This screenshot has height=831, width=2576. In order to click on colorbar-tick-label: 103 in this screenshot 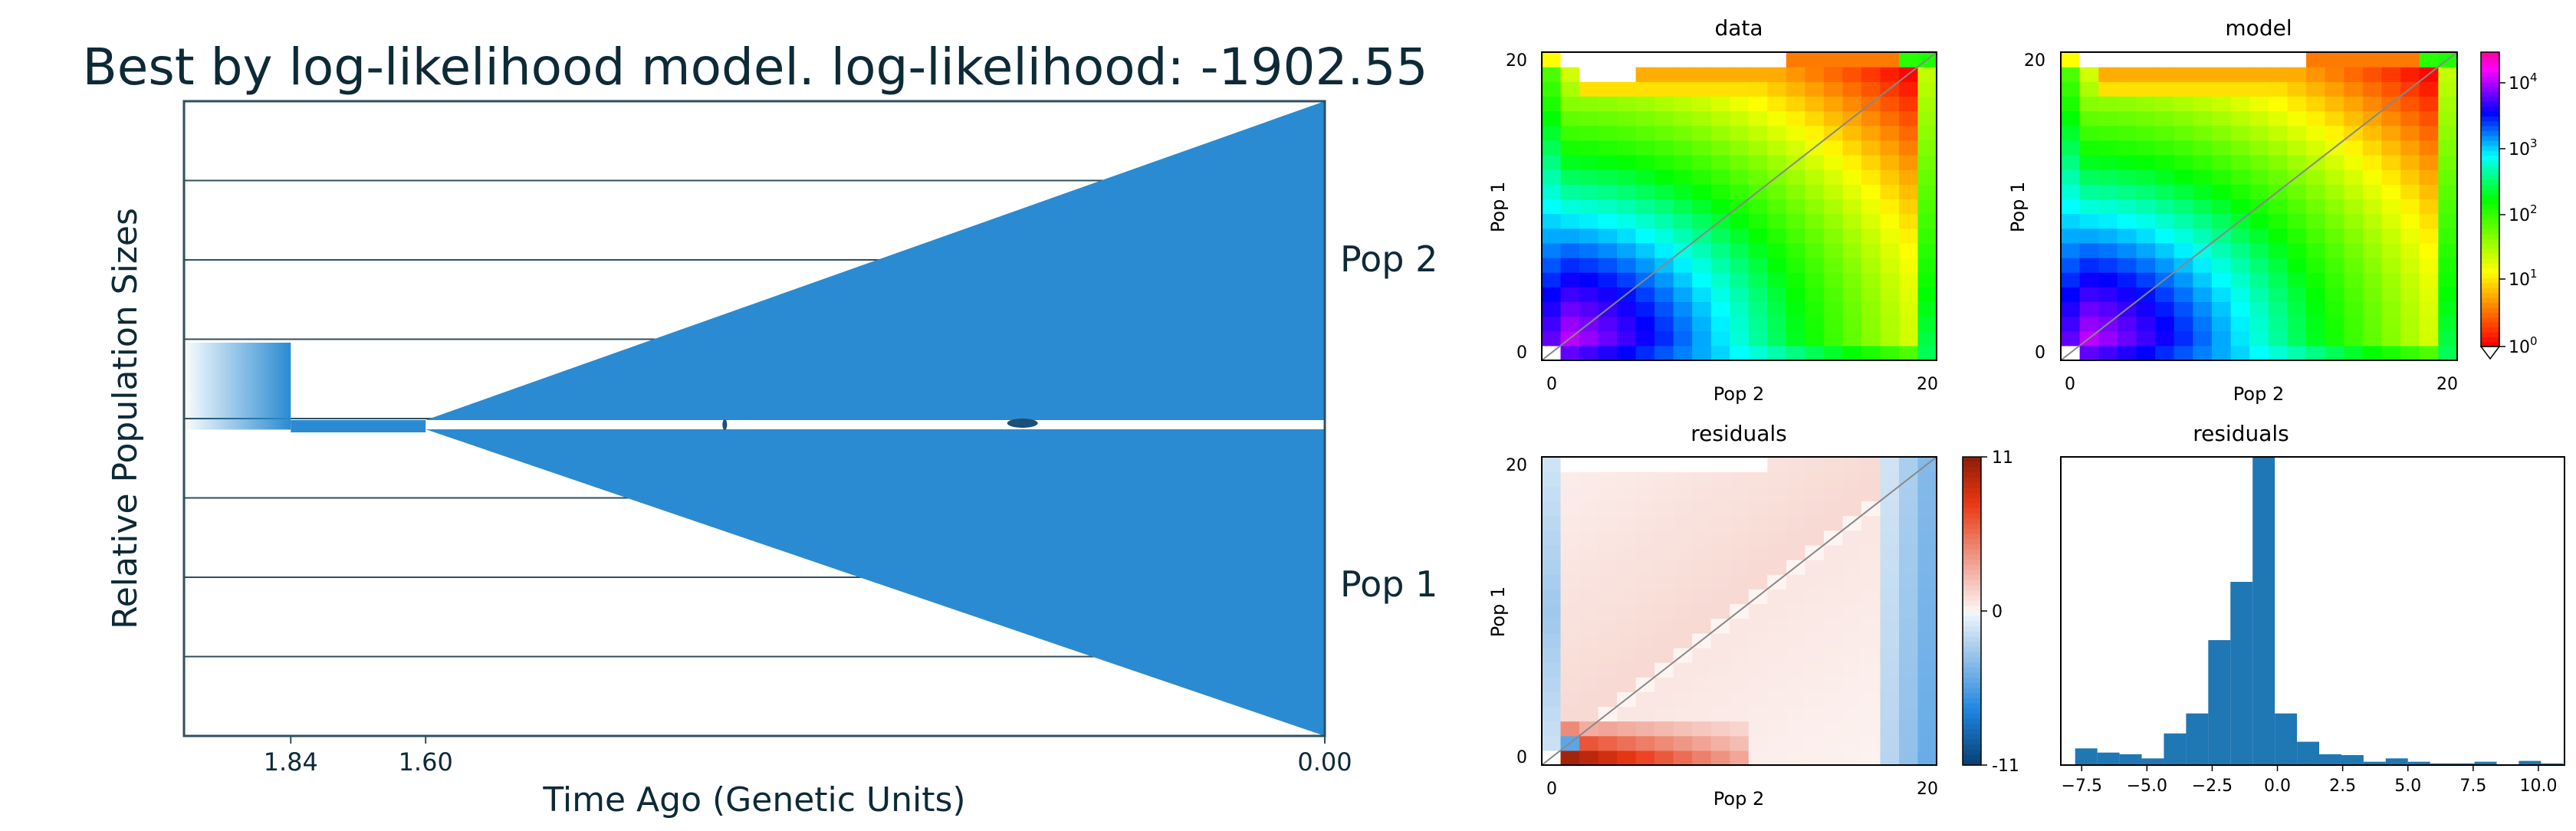, I will do `click(2524, 147)`.